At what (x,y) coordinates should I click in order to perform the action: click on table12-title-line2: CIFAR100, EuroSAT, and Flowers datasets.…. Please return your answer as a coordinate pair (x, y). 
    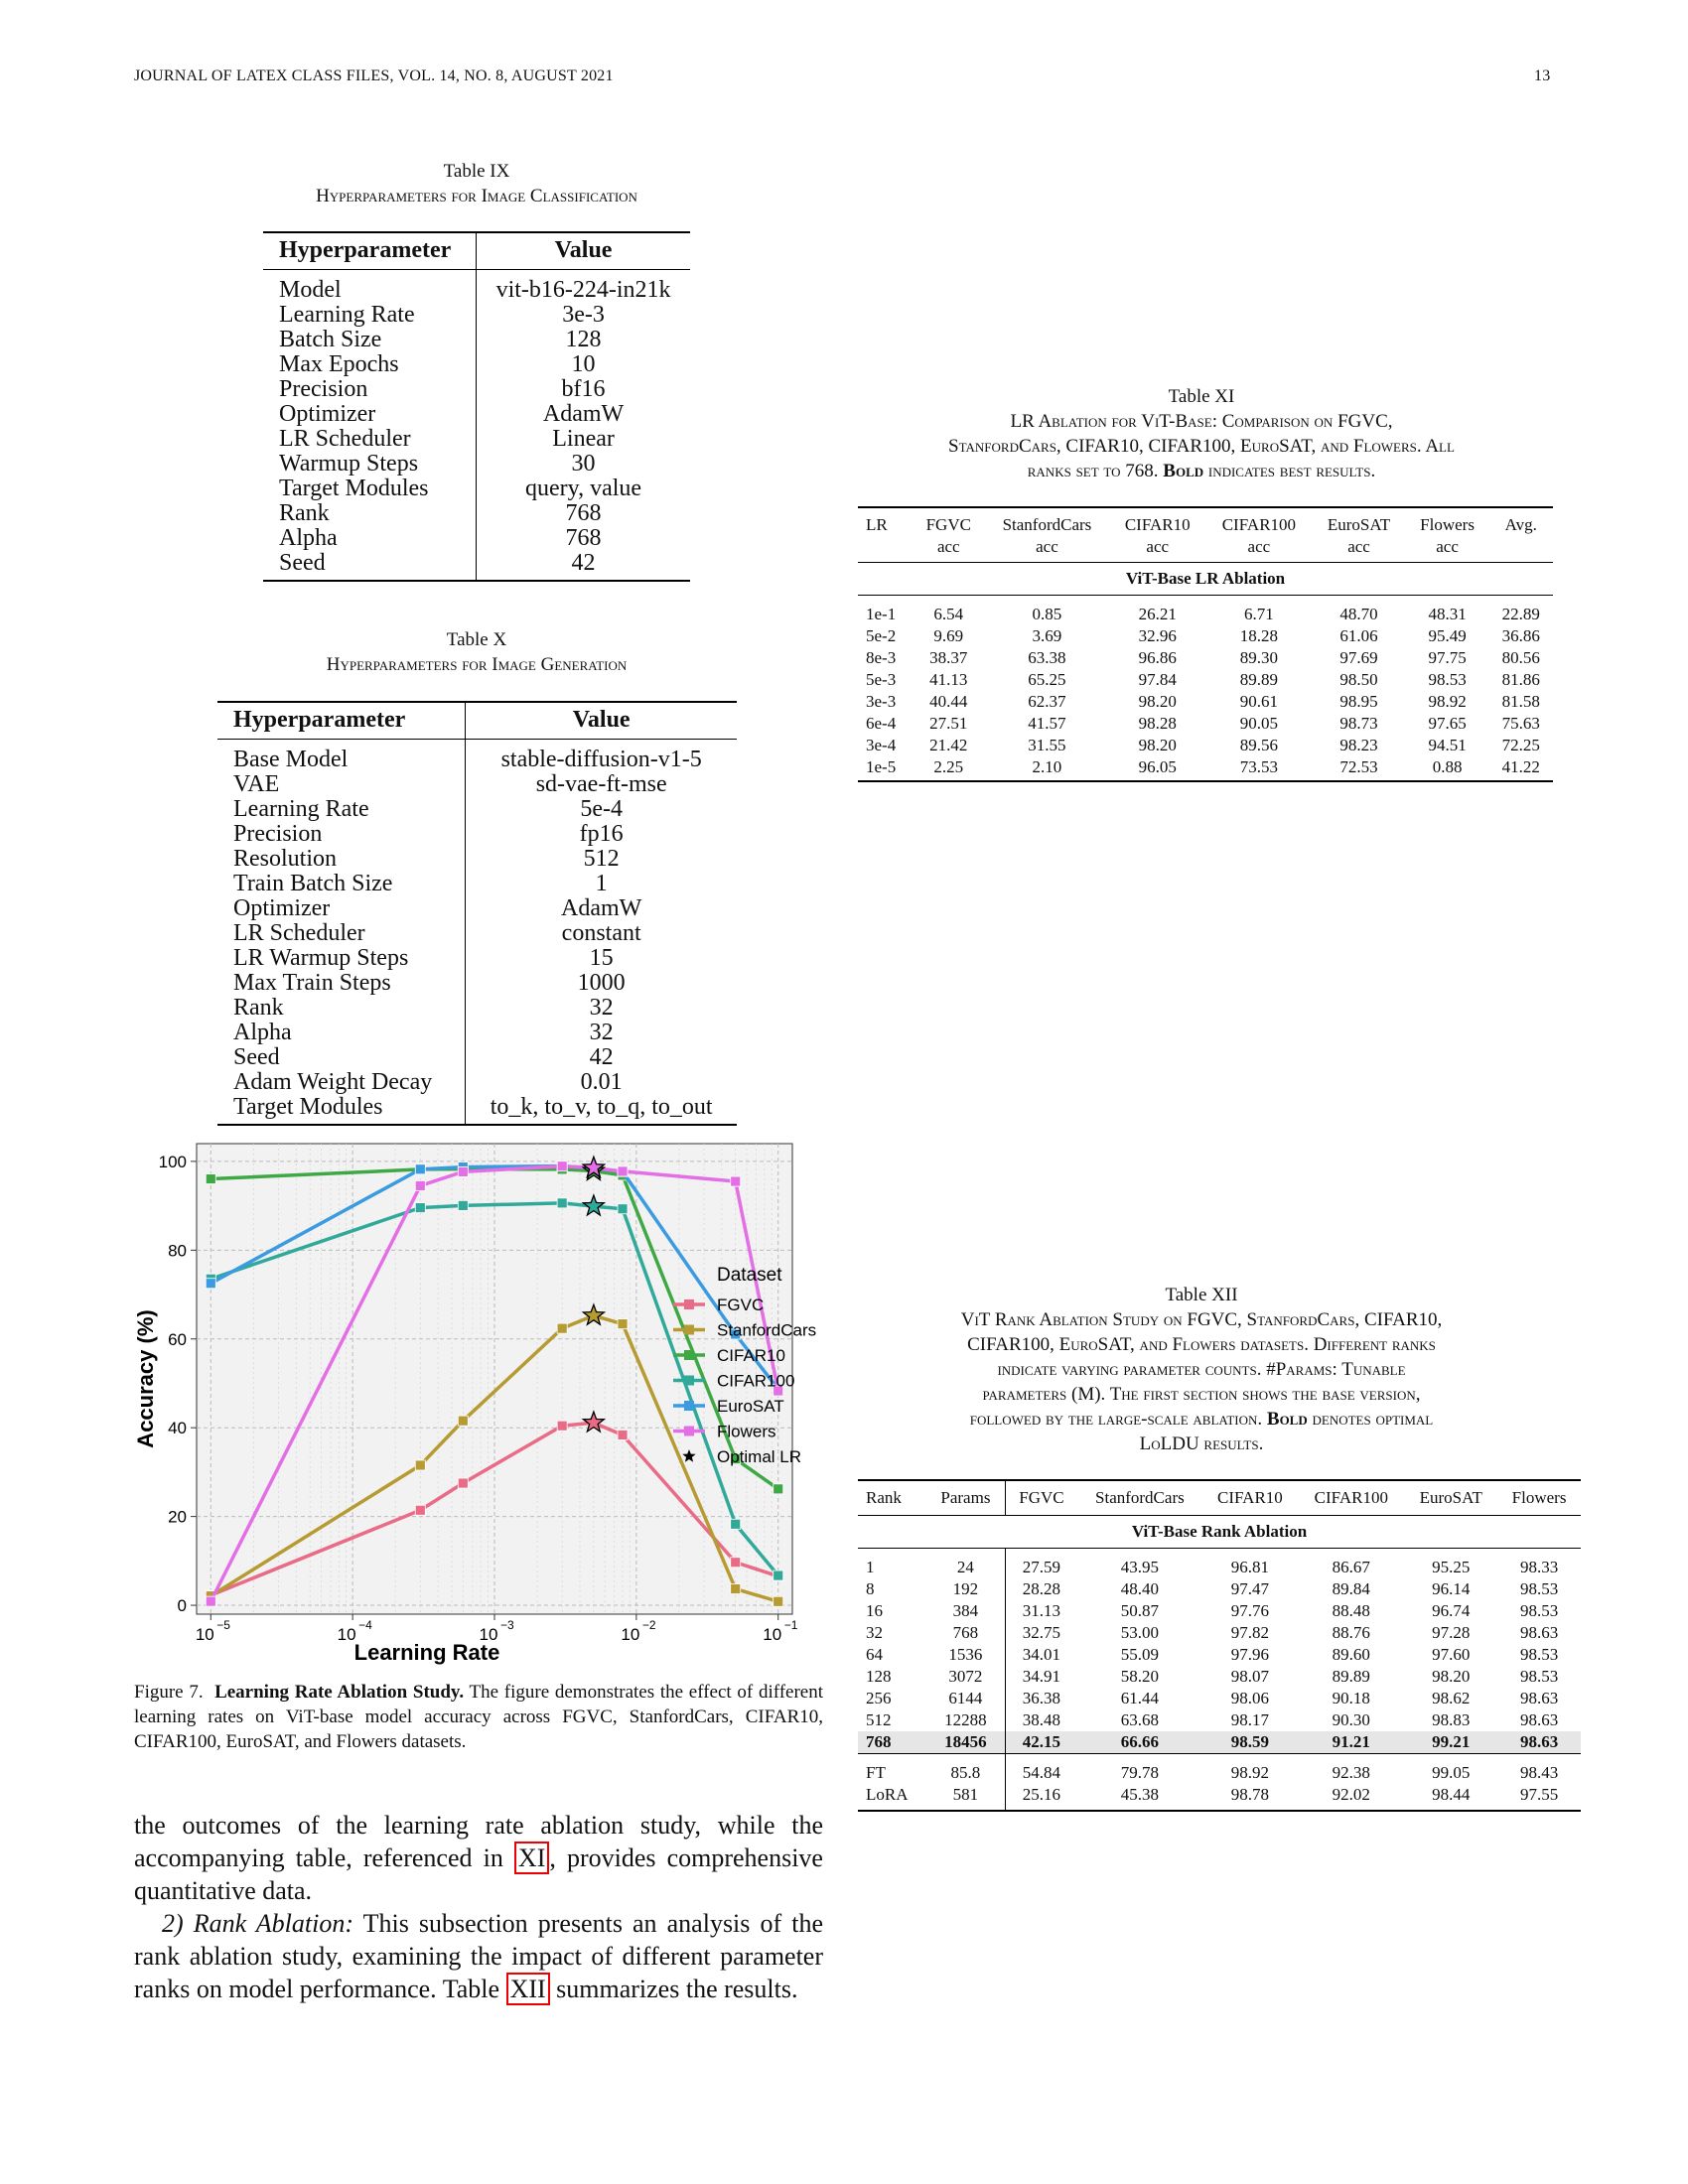
    Looking at the image, I should click on (1201, 1344).